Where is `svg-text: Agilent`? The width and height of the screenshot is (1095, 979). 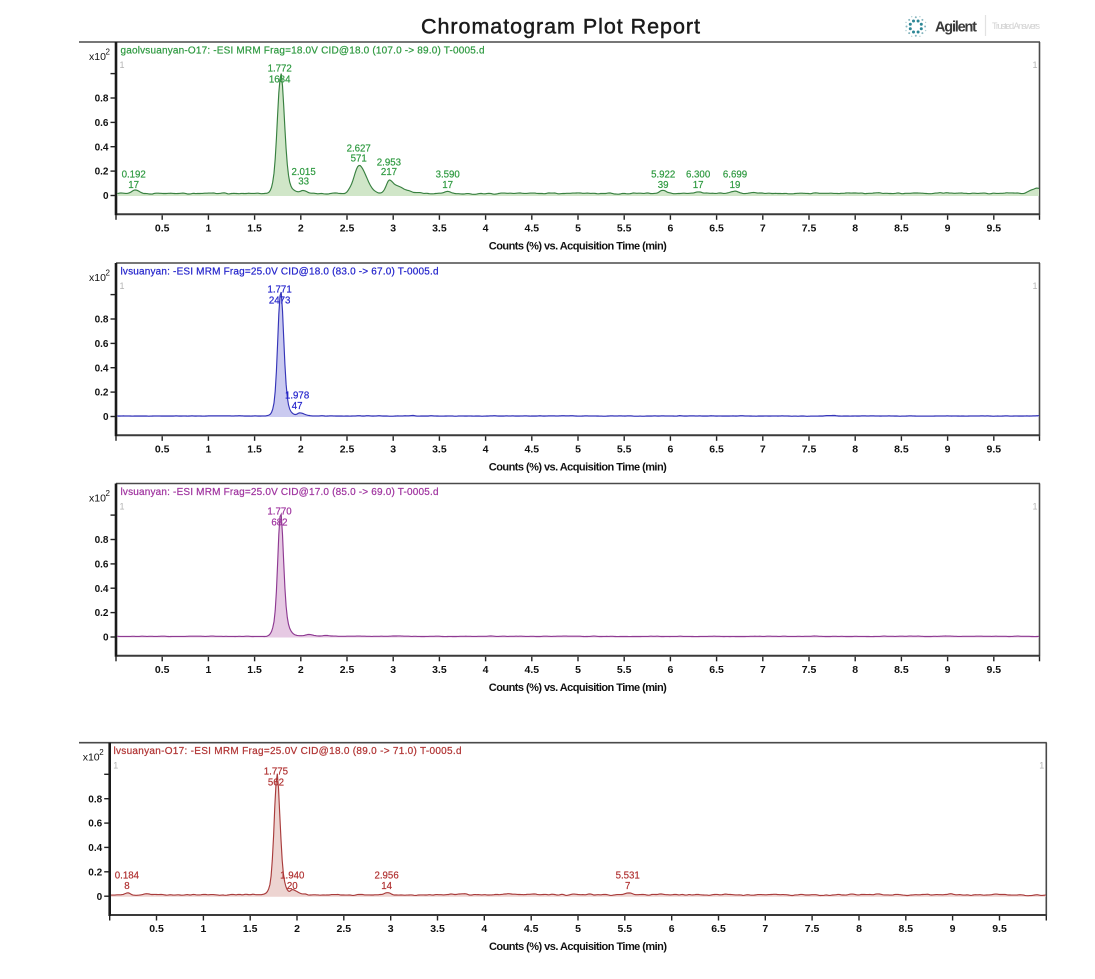
svg-text: Agilent is located at coordinates (956, 28).